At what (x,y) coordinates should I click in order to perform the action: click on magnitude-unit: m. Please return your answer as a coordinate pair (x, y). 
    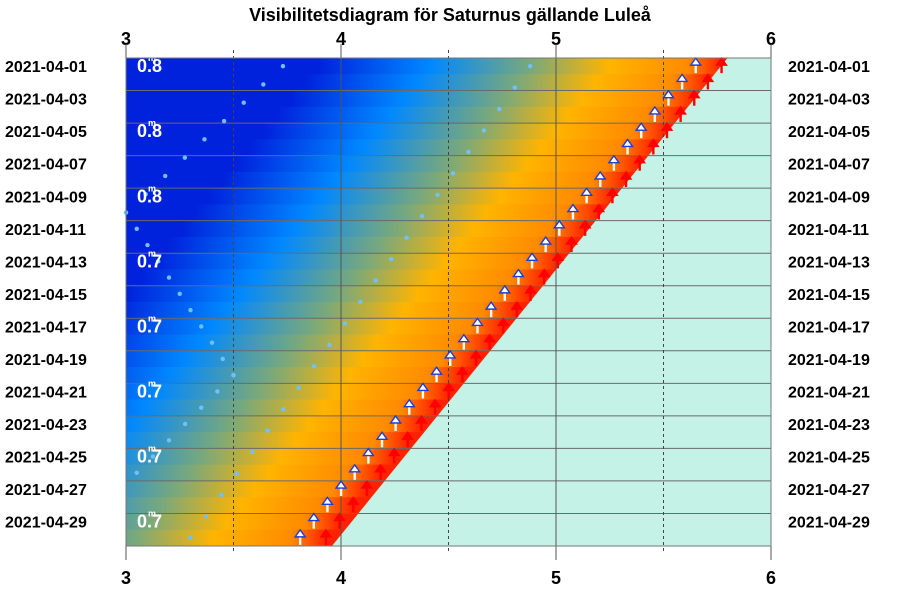
    Looking at the image, I should click on (152, 188).